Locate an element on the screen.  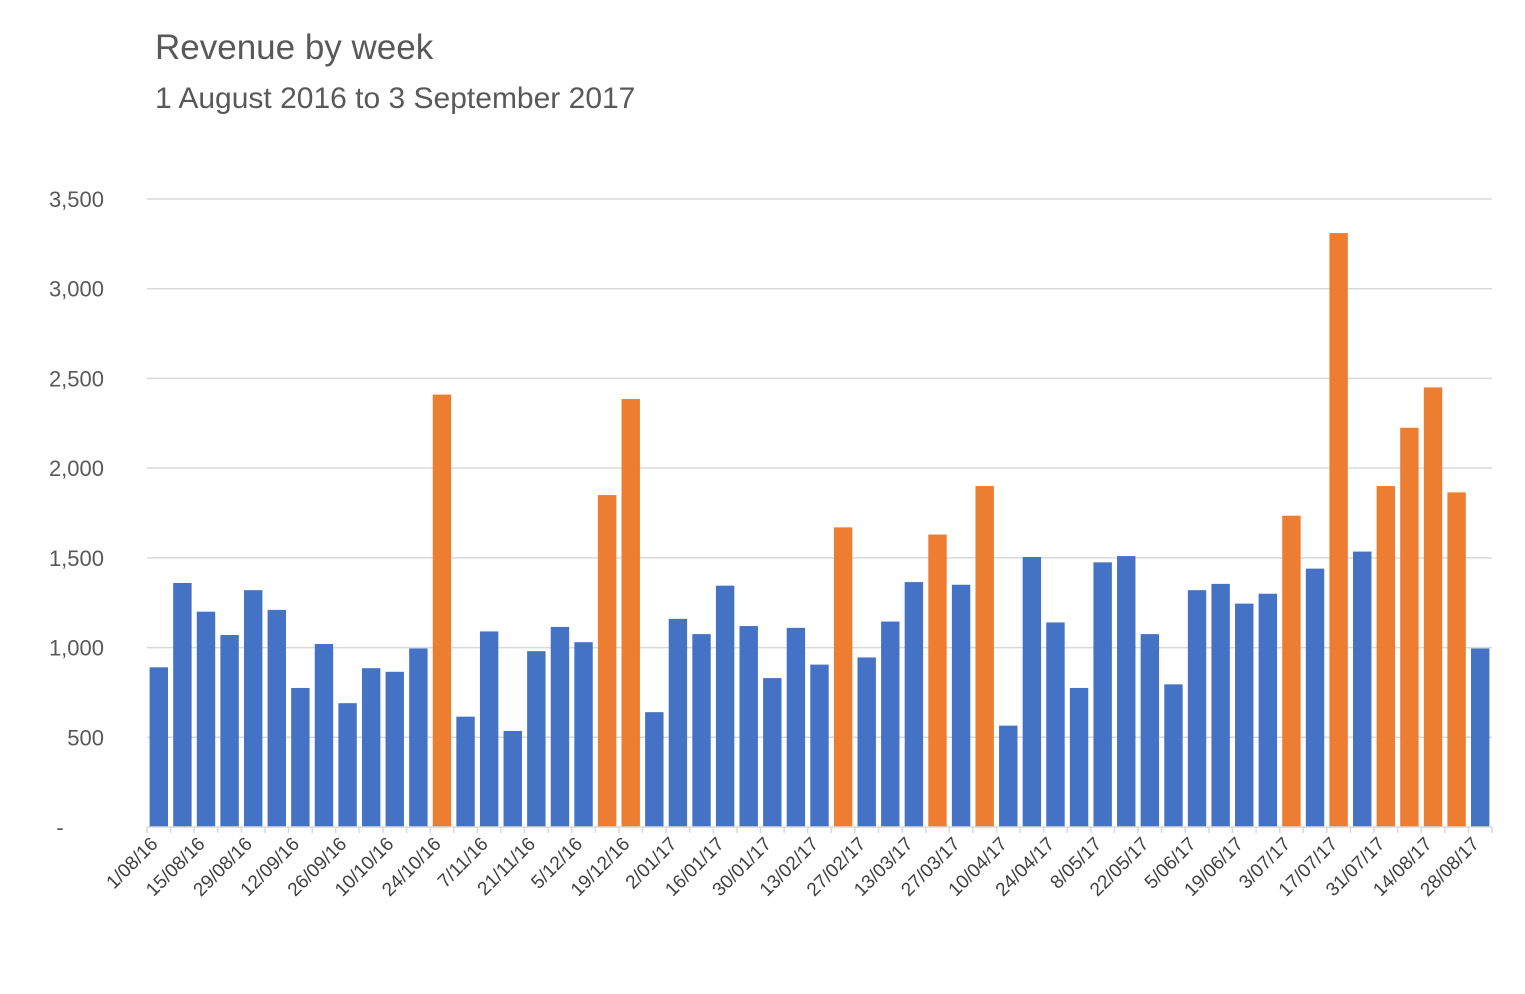
y-axis-ticks: - 500 1,000 1,500 2,000 2,500 3,000 3,500 is located at coordinates (76, 513).